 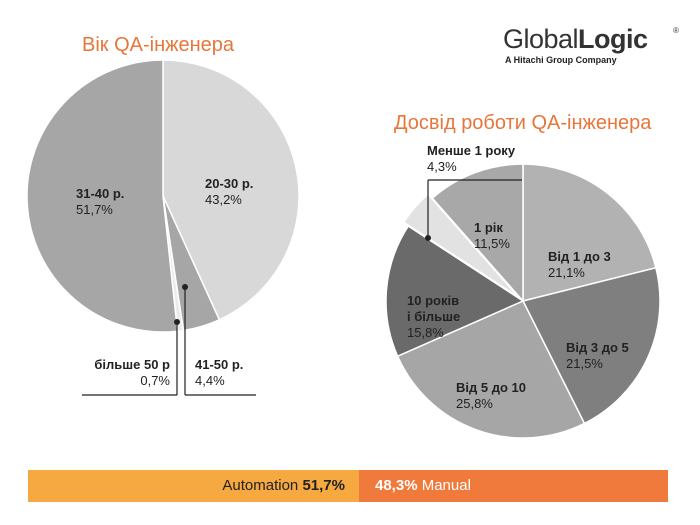 I want to click on leader-less1-dot, so click(x=428, y=238).